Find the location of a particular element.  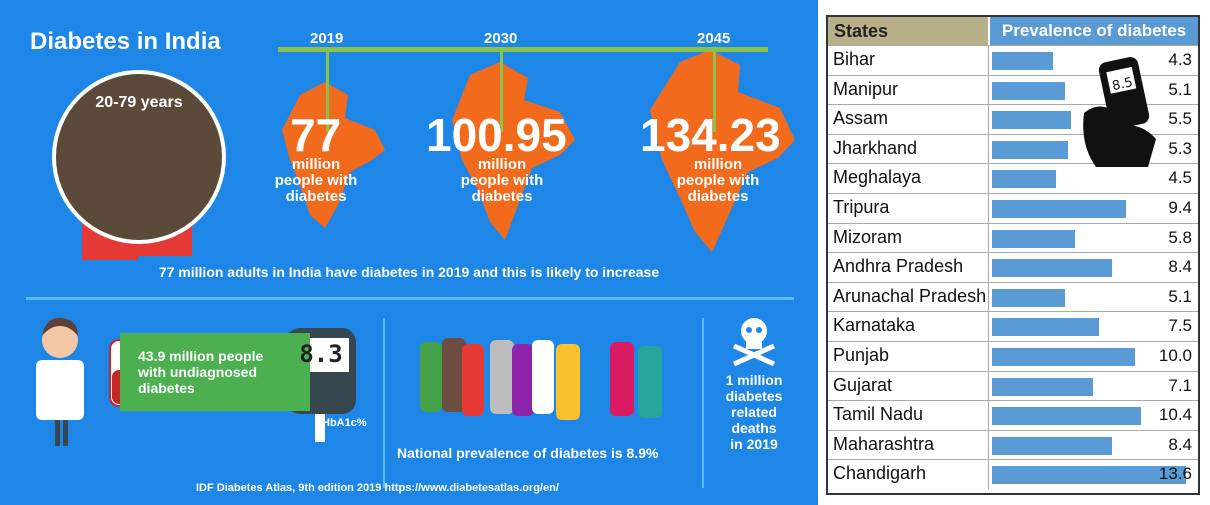

infographic-title: Diabetes in India is located at coordinates (125, 41).